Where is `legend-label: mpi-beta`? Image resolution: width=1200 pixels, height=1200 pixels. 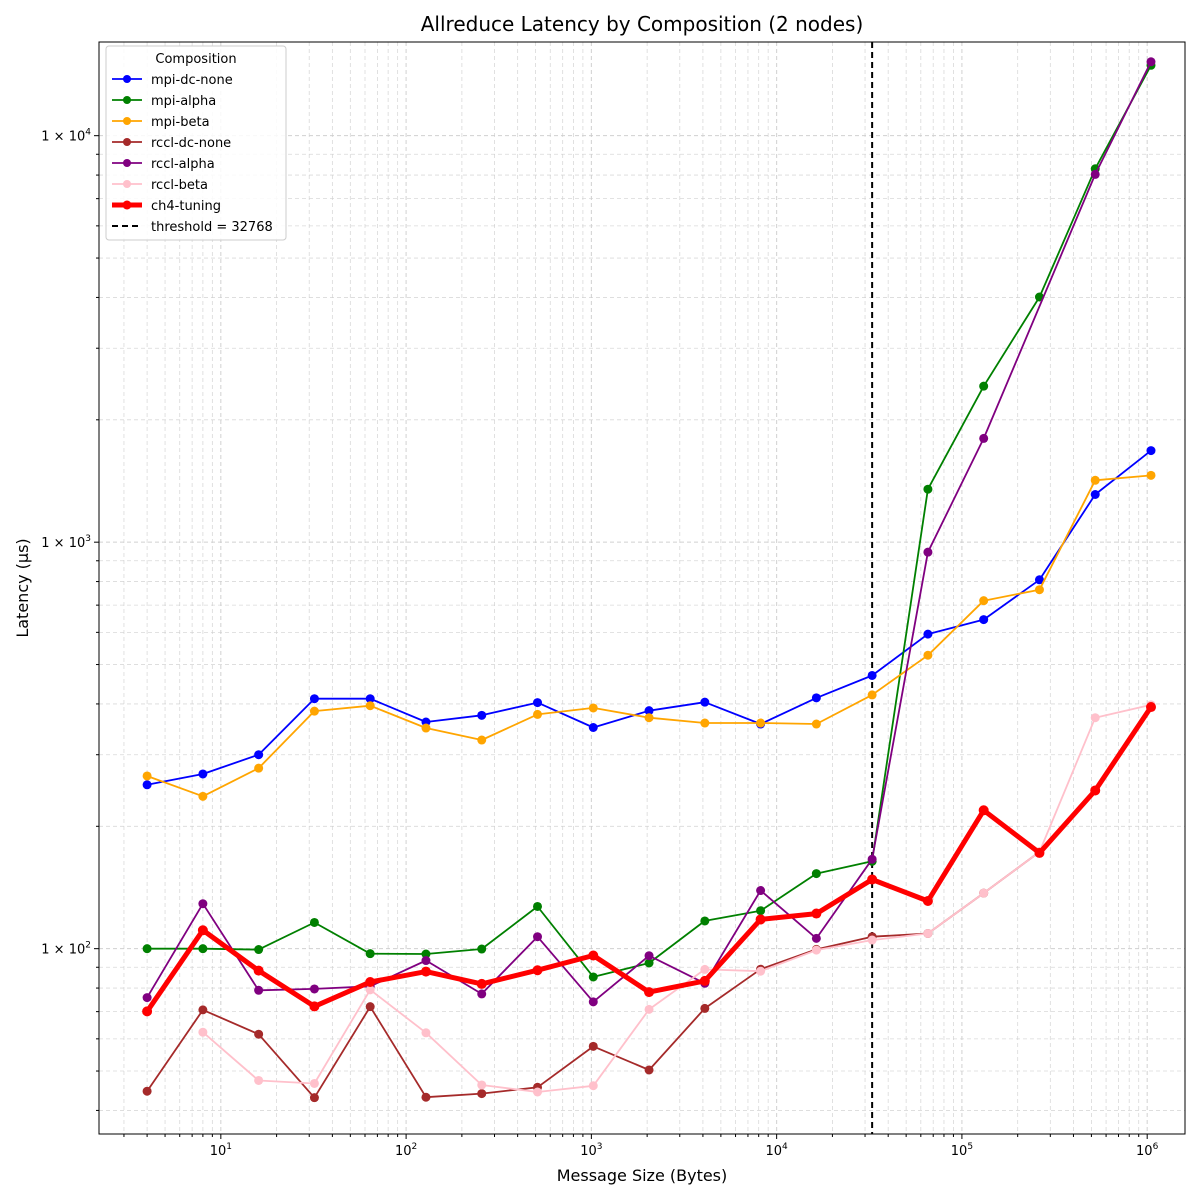 legend-label: mpi-beta is located at coordinates (180, 122).